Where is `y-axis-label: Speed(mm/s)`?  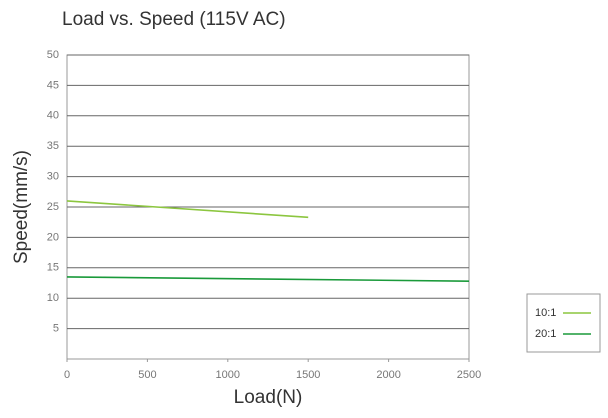
y-axis-label: Speed(mm/s) is located at coordinates (21, 207).